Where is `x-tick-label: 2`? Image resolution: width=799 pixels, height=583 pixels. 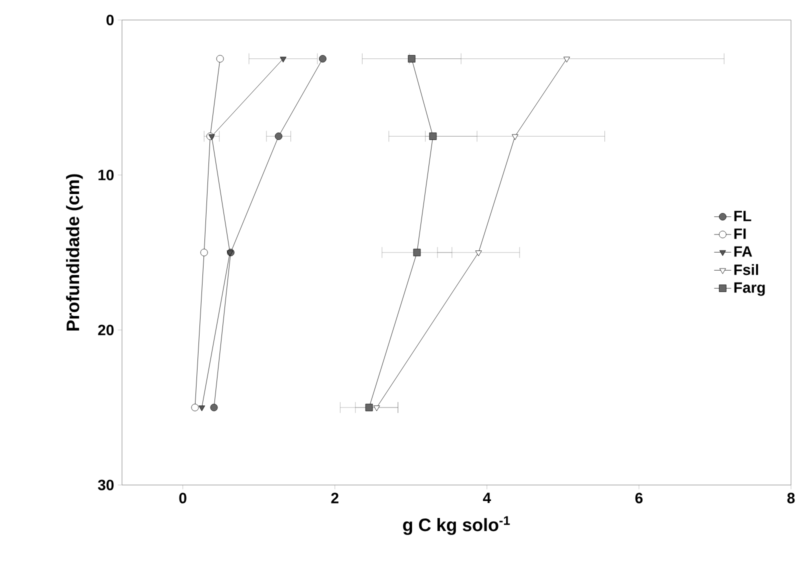 x-tick-label: 2 is located at coordinates (334, 498).